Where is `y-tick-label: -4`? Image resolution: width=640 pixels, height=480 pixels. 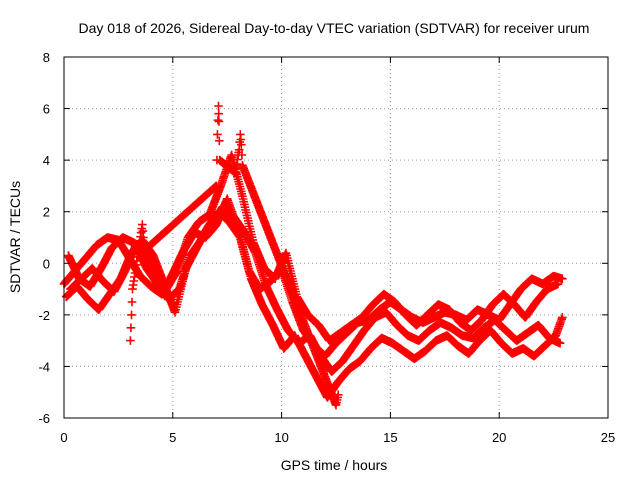 y-tick-label: -4 is located at coordinates (44, 366).